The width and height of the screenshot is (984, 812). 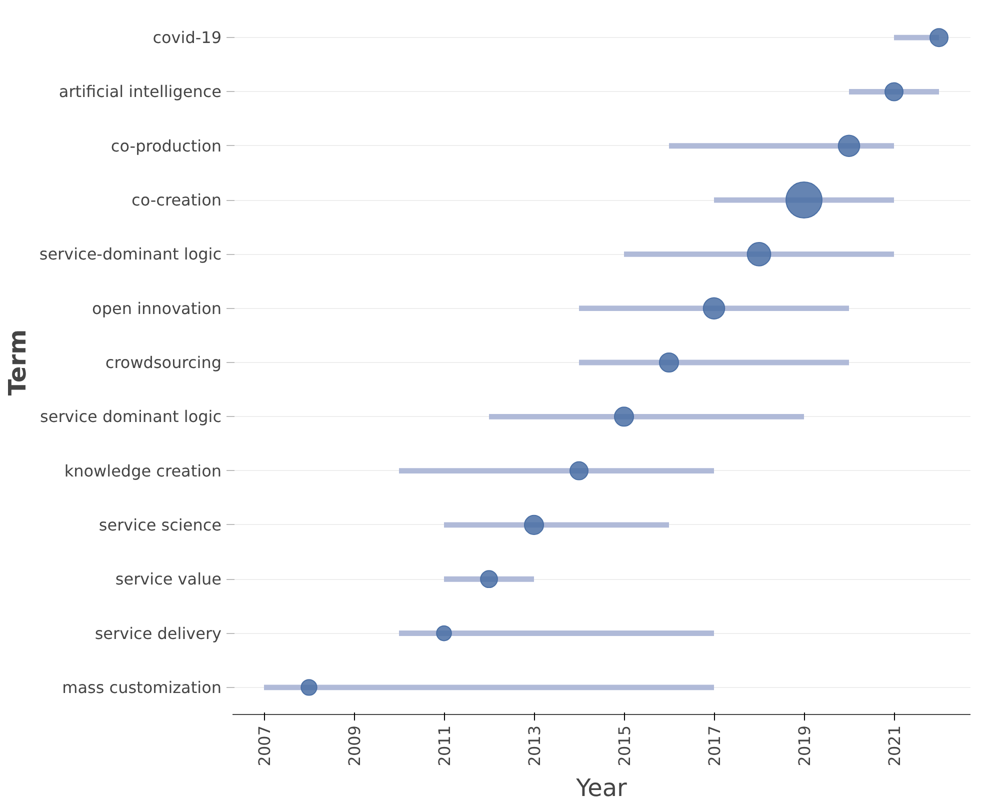 I want to click on y-tick-label: service delivery, so click(x=158, y=633).